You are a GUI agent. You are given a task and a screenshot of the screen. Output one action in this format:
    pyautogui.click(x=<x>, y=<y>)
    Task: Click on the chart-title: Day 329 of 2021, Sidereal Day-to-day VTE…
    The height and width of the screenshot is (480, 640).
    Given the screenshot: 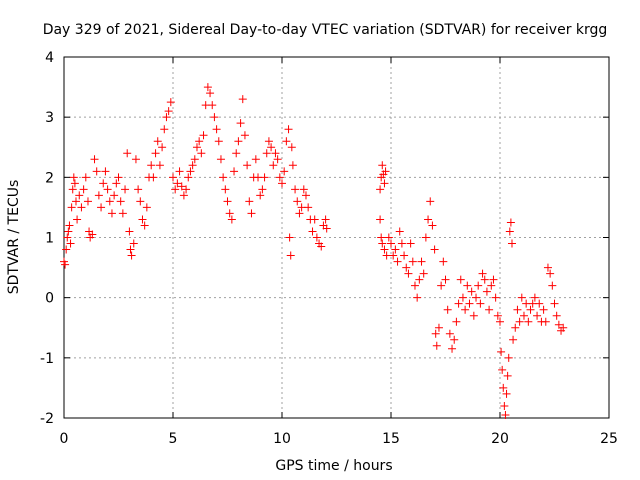 What is the action you would take?
    pyautogui.click(x=325, y=30)
    